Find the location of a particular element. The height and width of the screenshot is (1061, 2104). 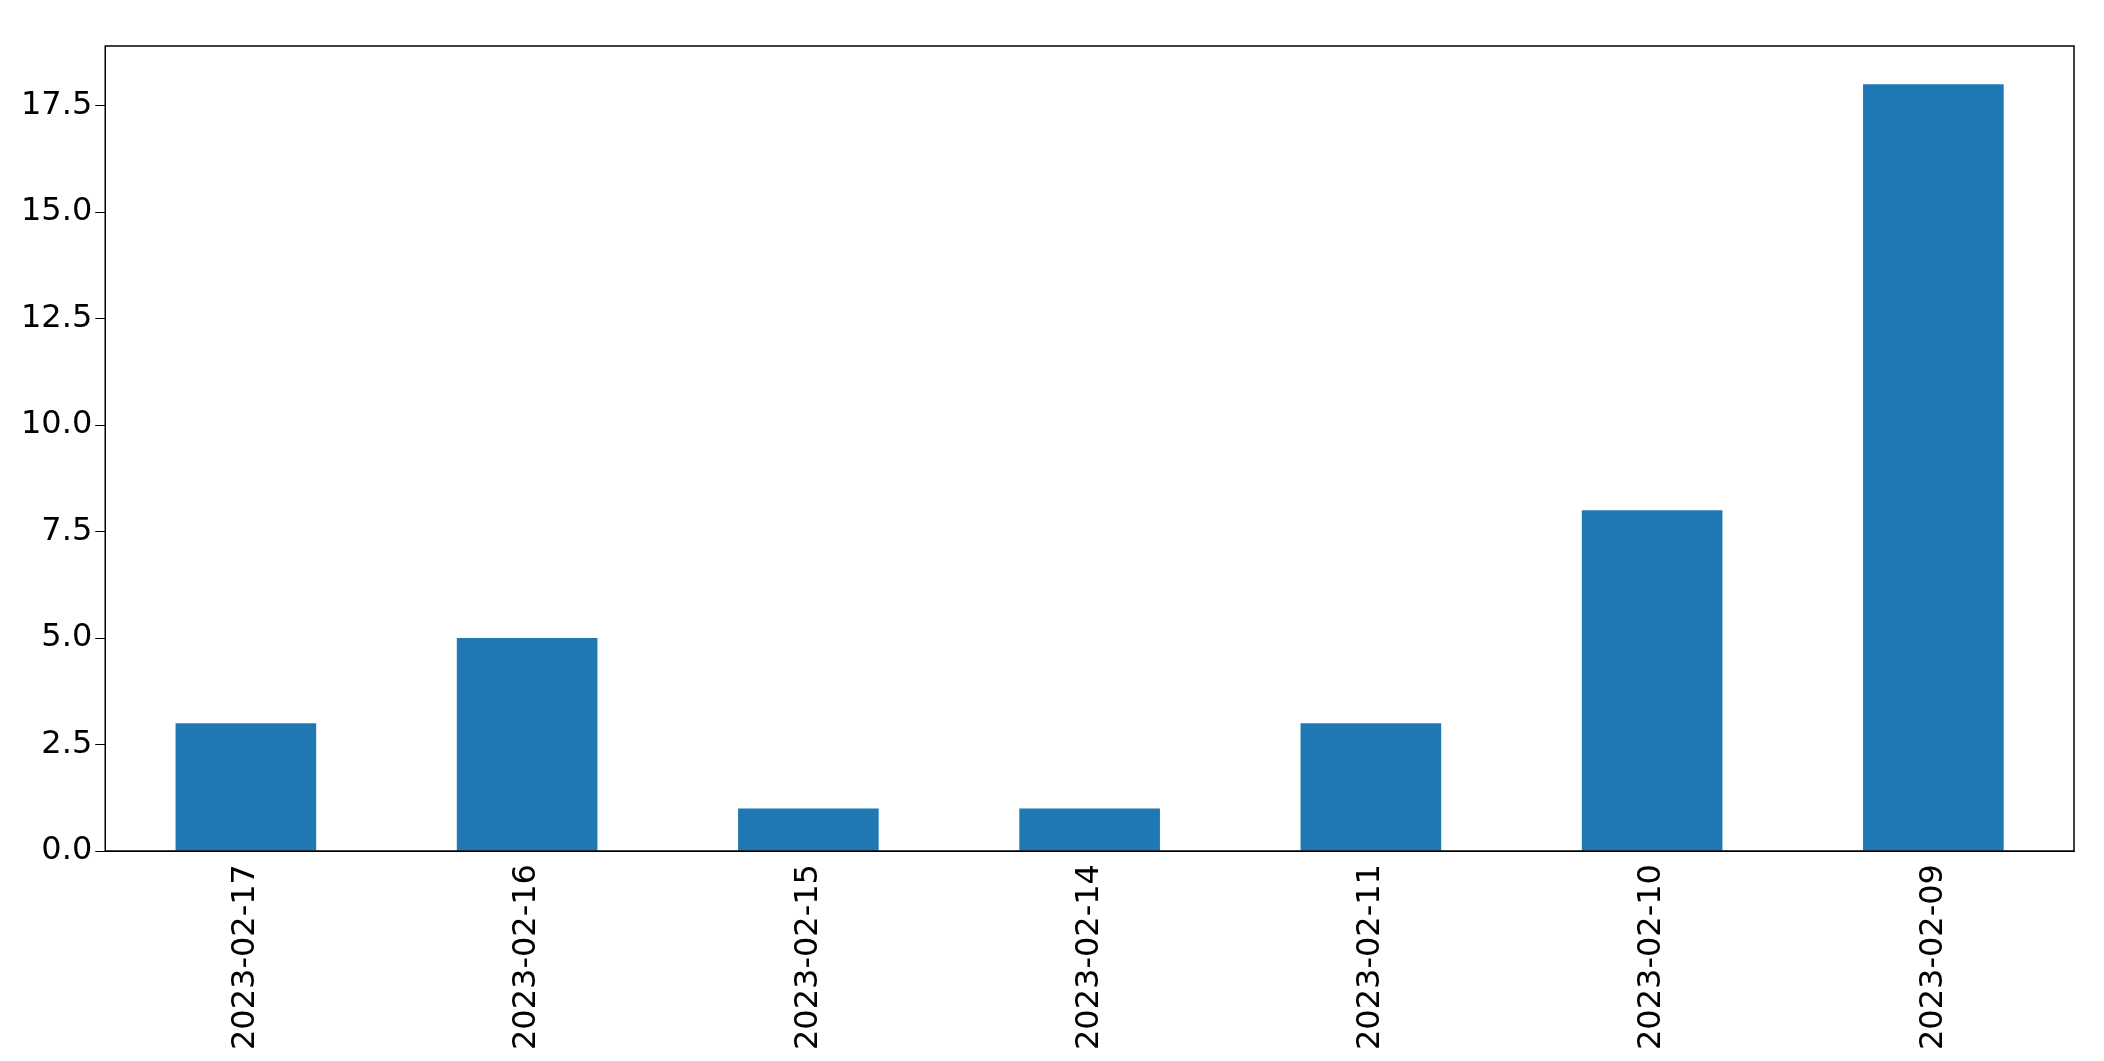

y-tick-label: 15.0 is located at coordinates (57, 209).